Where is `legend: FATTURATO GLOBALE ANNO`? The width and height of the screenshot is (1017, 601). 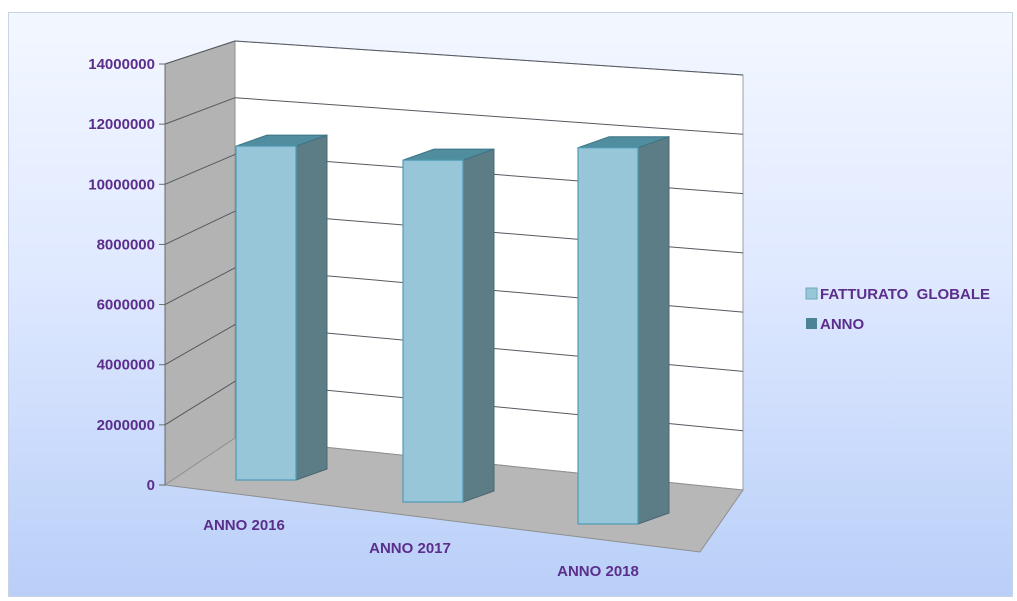
legend: FATTURATO GLOBALE ANNO is located at coordinates (898, 309).